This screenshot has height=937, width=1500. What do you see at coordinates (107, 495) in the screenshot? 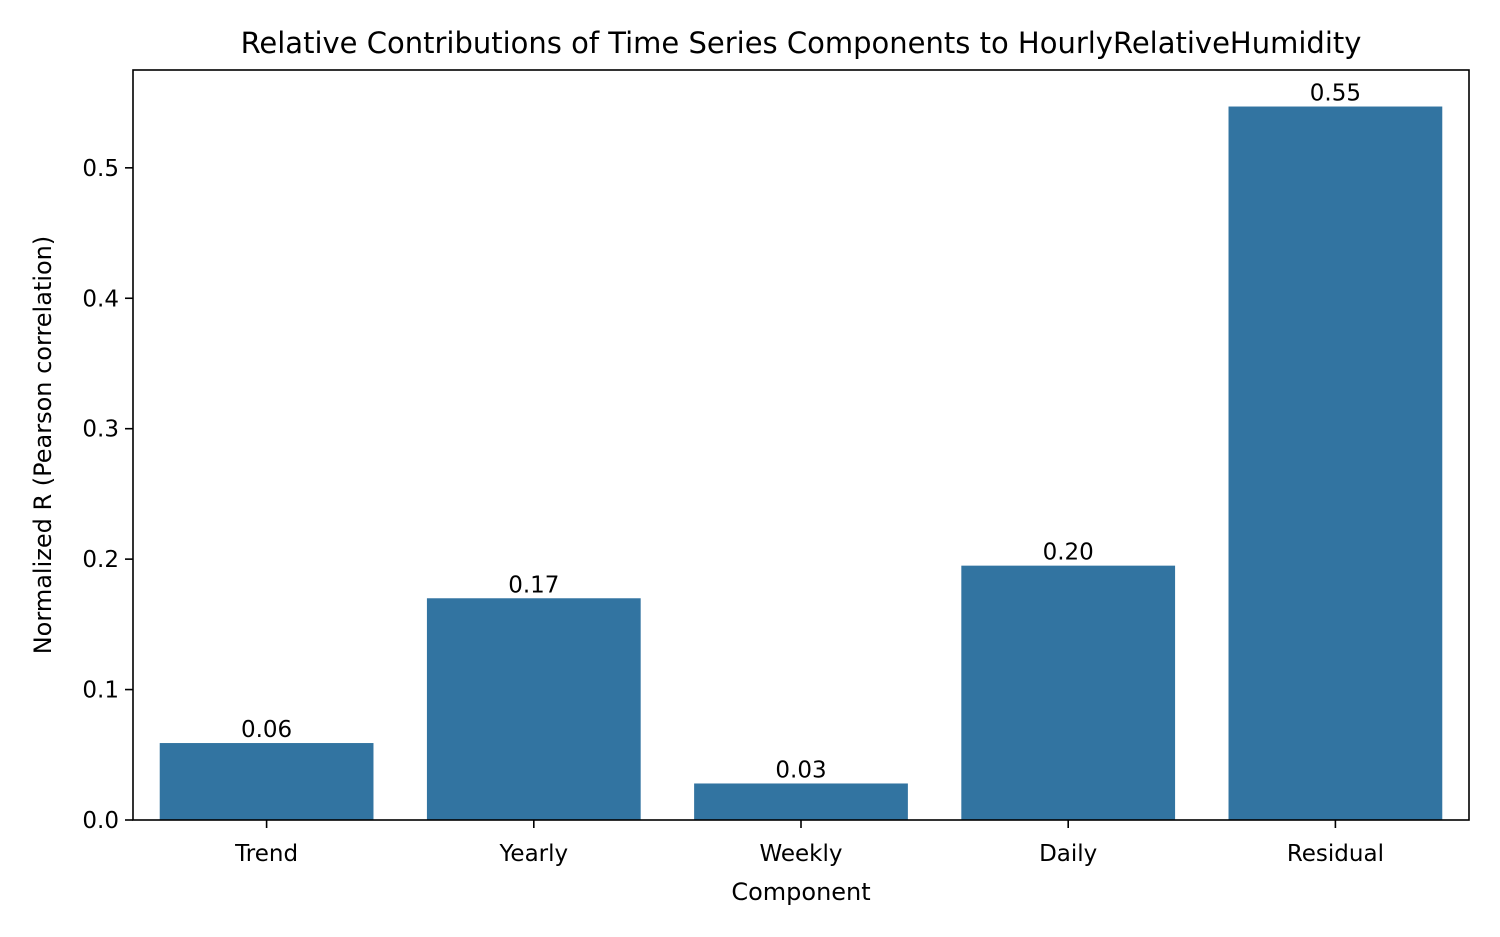
I see `y-axis: 0.0 0.1 0.2 0.3 0.4 0.5` at bounding box center [107, 495].